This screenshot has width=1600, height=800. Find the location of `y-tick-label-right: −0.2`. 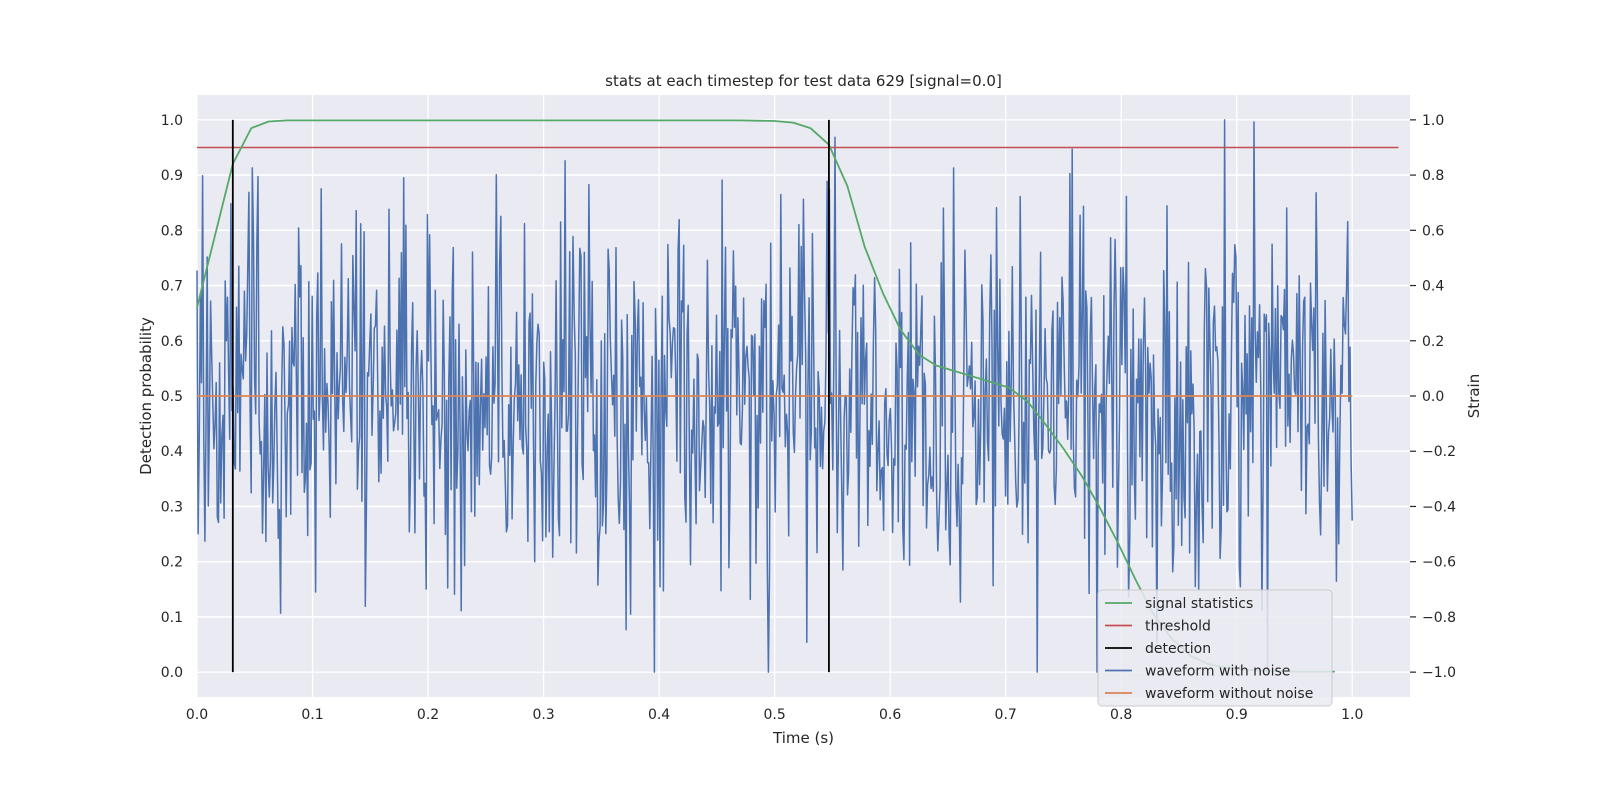

y-tick-label-right: −0.2 is located at coordinates (1439, 452).